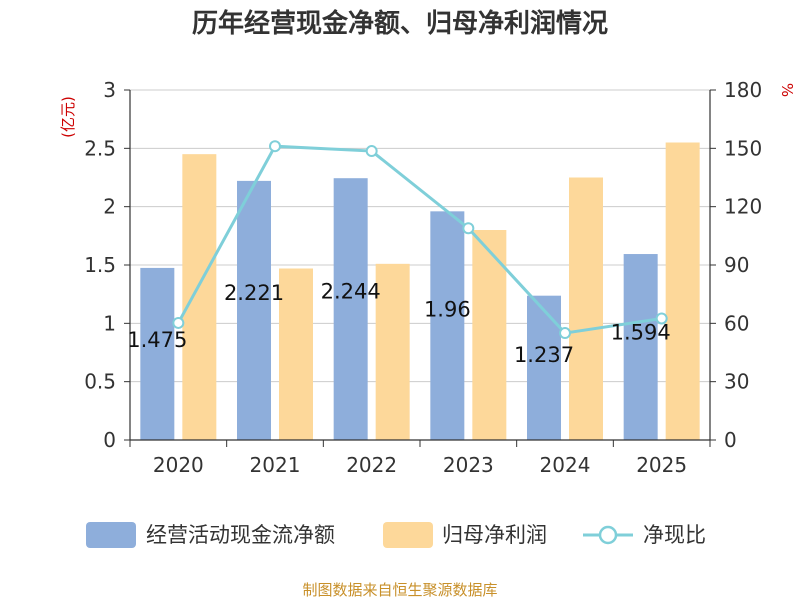  What do you see at coordinates (254, 293) in the screenshot?
I see `bar-value-label: 2.221` at bounding box center [254, 293].